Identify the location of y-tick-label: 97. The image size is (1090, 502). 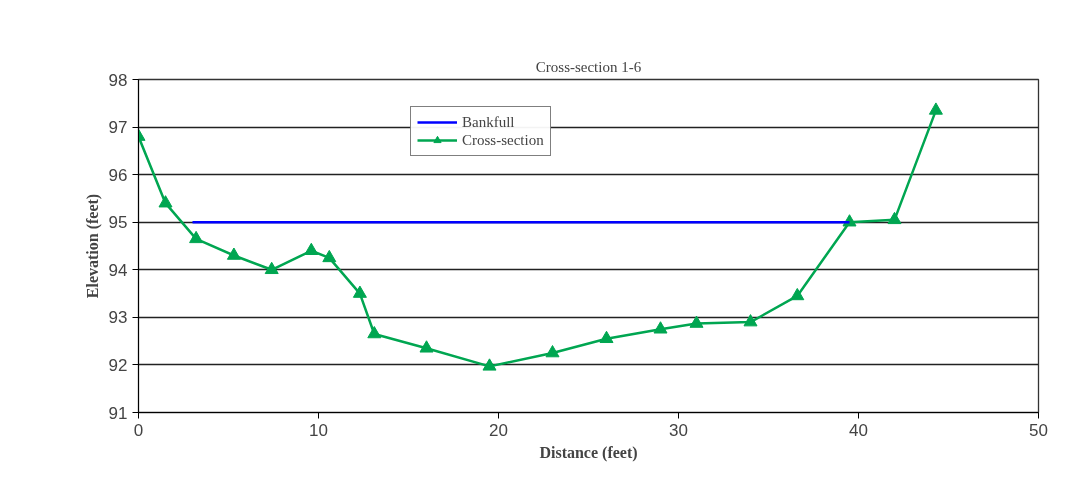
(118, 128).